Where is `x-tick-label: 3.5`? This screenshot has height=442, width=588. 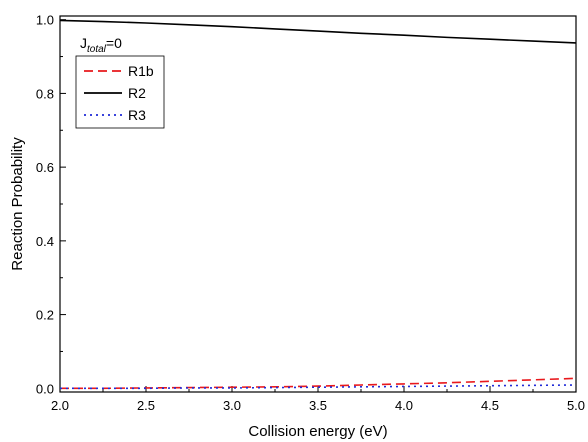
x-tick-label: 3.5 is located at coordinates (318, 405).